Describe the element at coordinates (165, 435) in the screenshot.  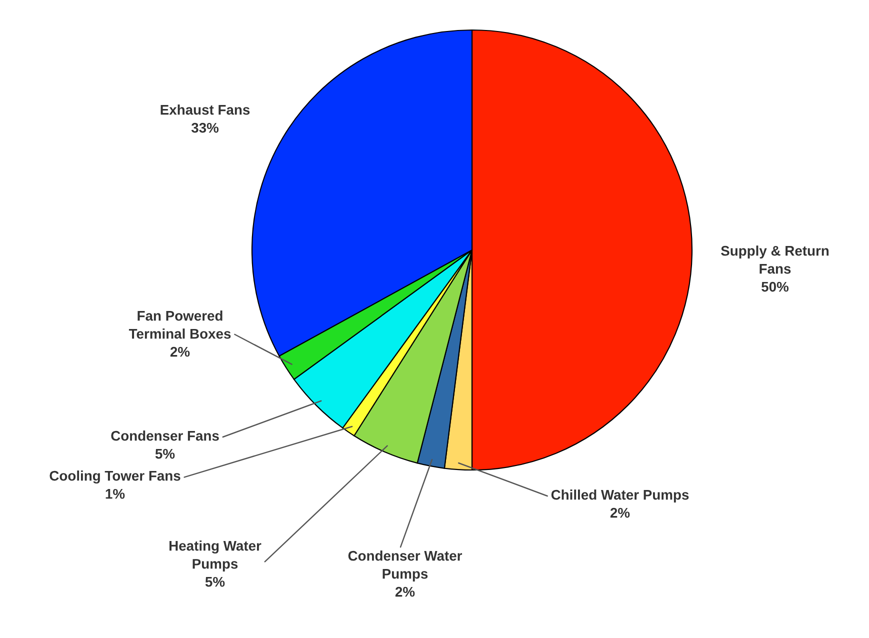
I see `slice-label: Condenser Fans` at that location.